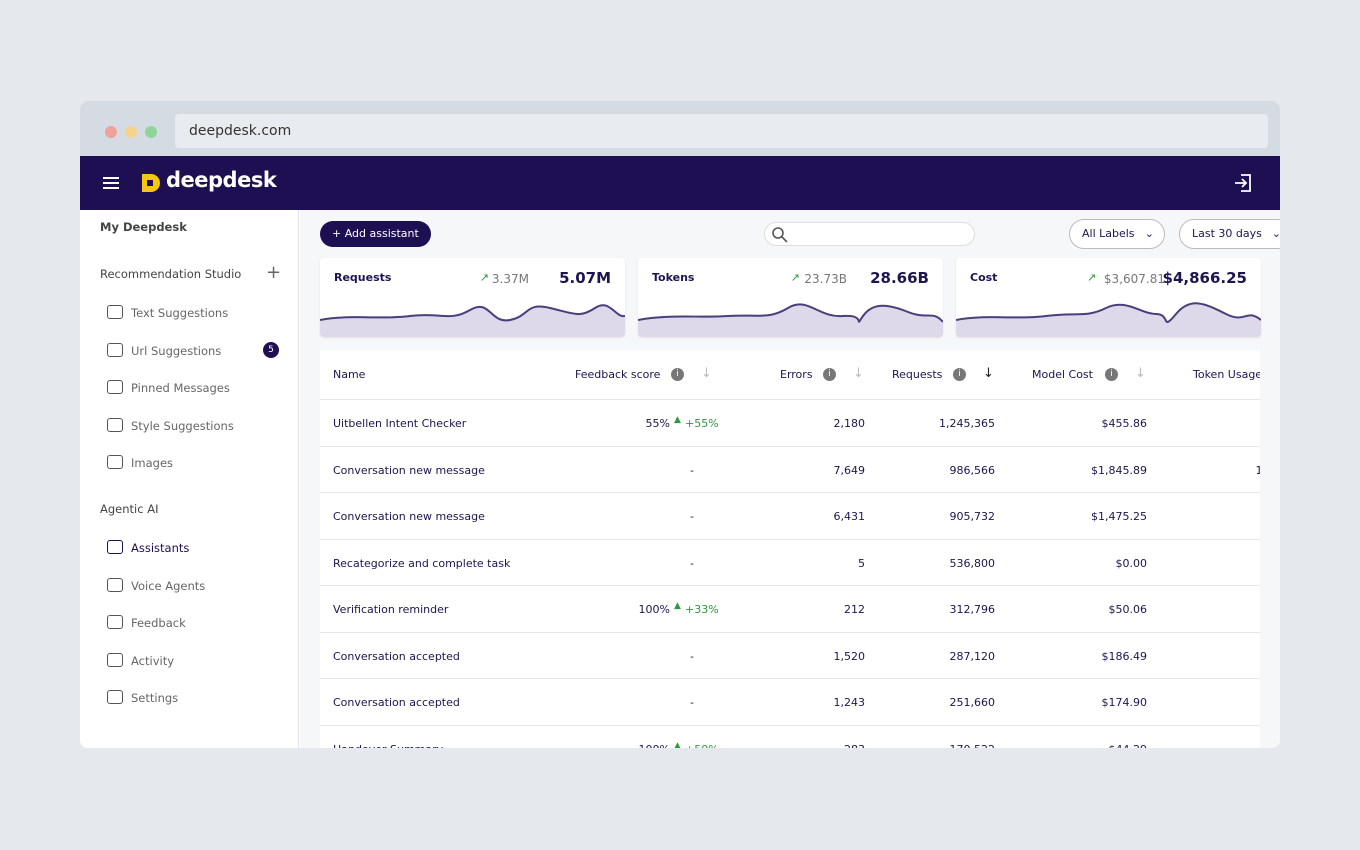  I want to click on card-previous: 3.37M, so click(510, 279).